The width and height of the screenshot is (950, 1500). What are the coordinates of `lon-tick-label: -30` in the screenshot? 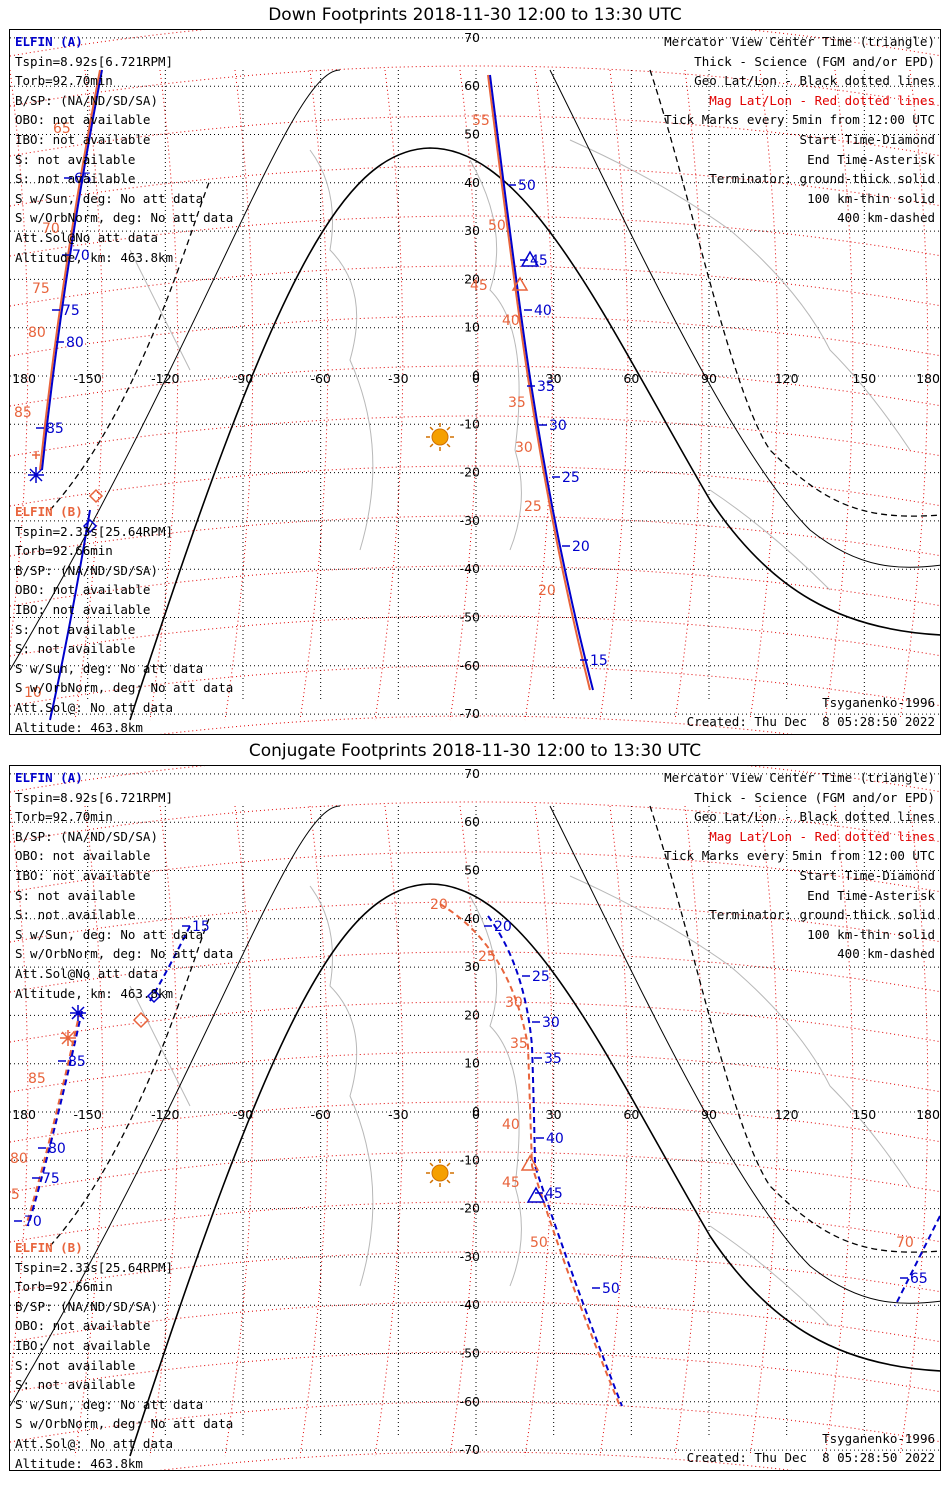 It's located at (398, 378).